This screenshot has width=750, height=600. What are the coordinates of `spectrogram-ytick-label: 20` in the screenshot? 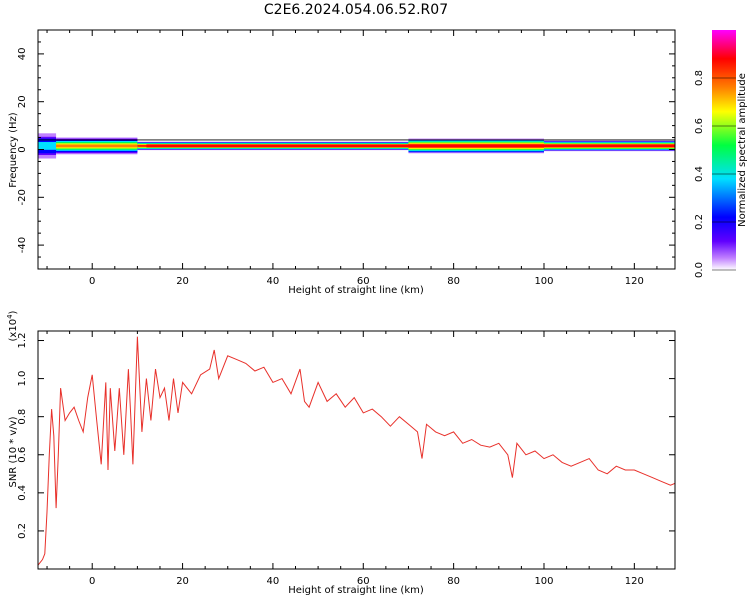 It's located at (22, 101).